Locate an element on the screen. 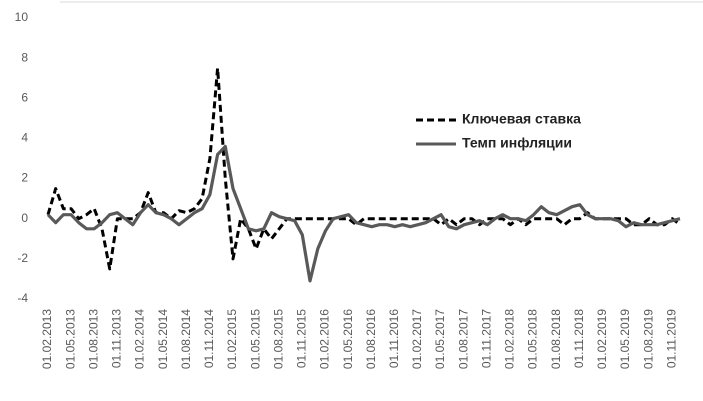 Image resolution: width=703 pixels, height=401 pixels. legend-label: Ключевая ставка is located at coordinates (521, 119).